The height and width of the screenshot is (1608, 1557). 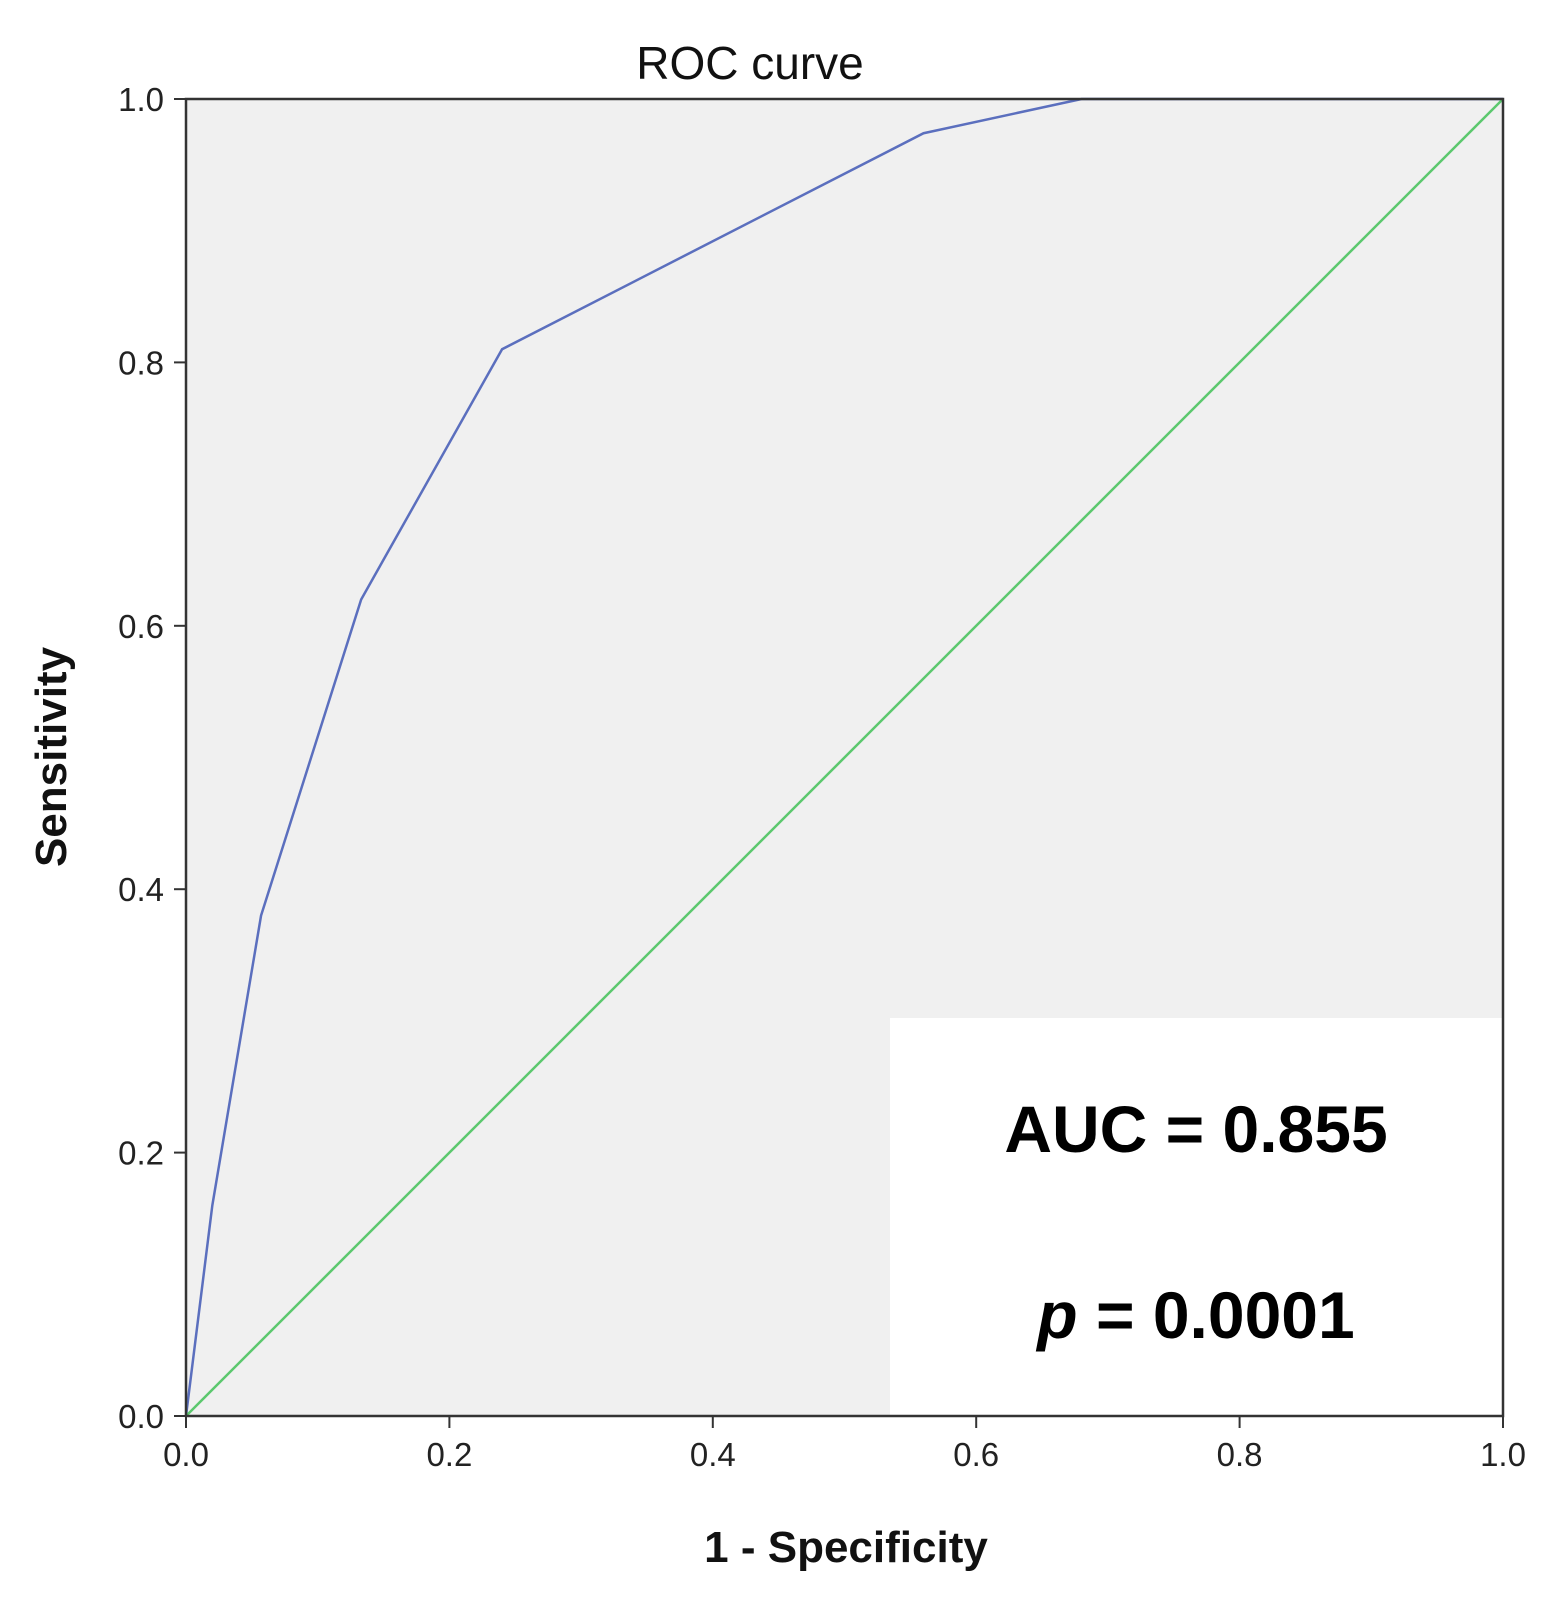 What do you see at coordinates (141, 99) in the screenshot?
I see `y-tick-label: 1.0` at bounding box center [141, 99].